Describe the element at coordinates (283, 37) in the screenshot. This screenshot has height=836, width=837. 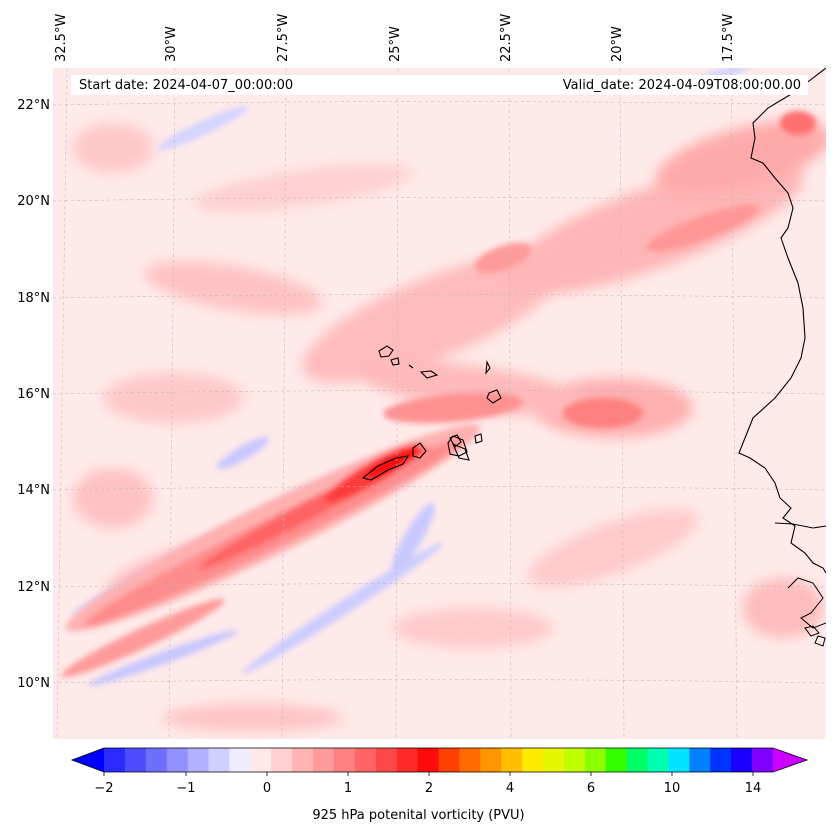
I see `lon-label-27-5w: 27.5°W` at that location.